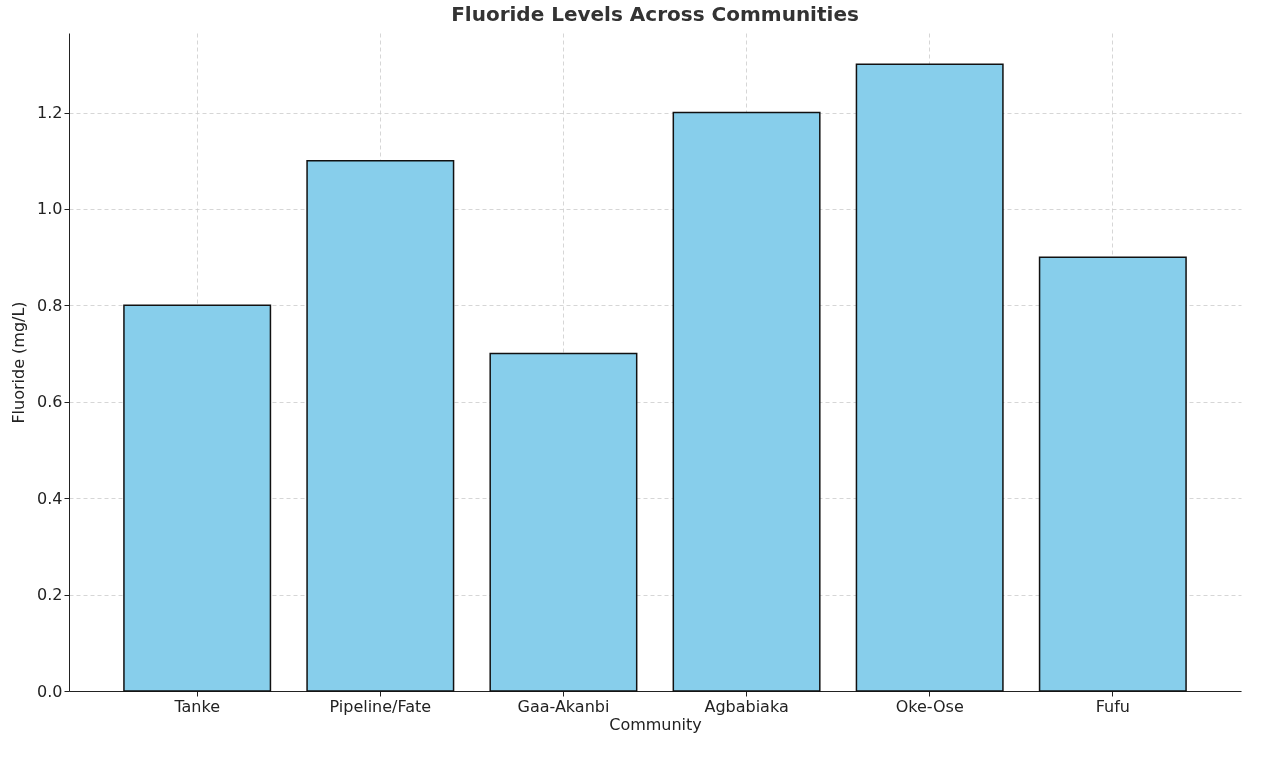 This screenshot has width=1273, height=759. Describe the element at coordinates (19, 362) in the screenshot. I see `y-axis-title: Fluoride (mg/L)` at that location.